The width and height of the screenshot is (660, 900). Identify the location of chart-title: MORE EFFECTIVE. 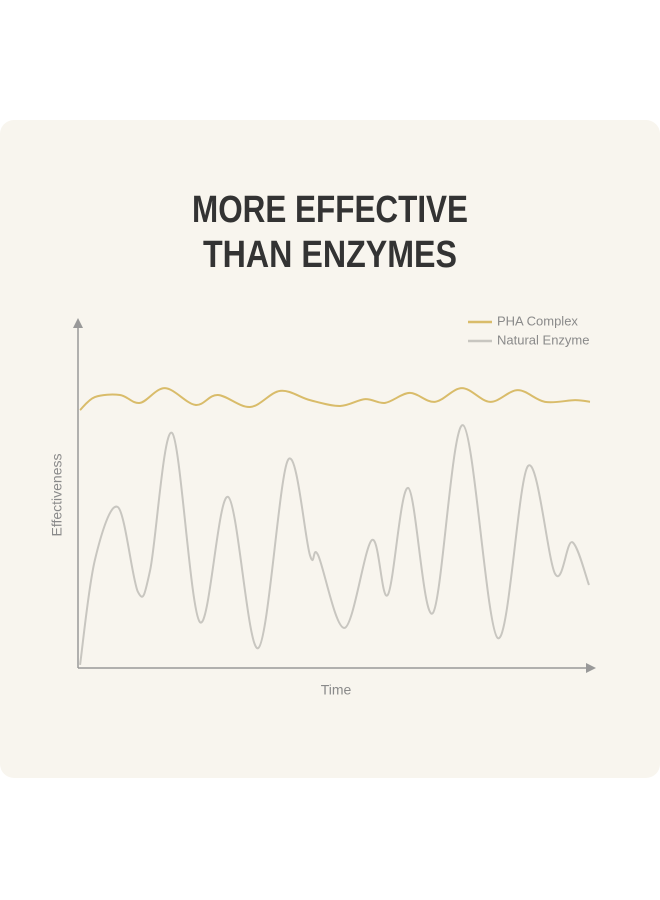
(330, 210).